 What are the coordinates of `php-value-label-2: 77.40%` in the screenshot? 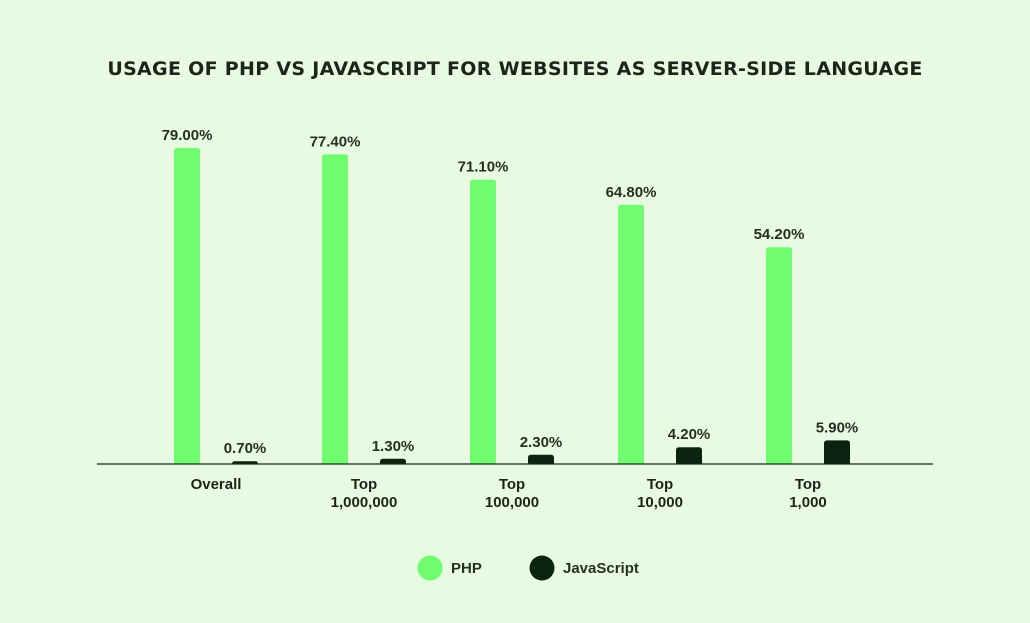 It's located at (335, 141).